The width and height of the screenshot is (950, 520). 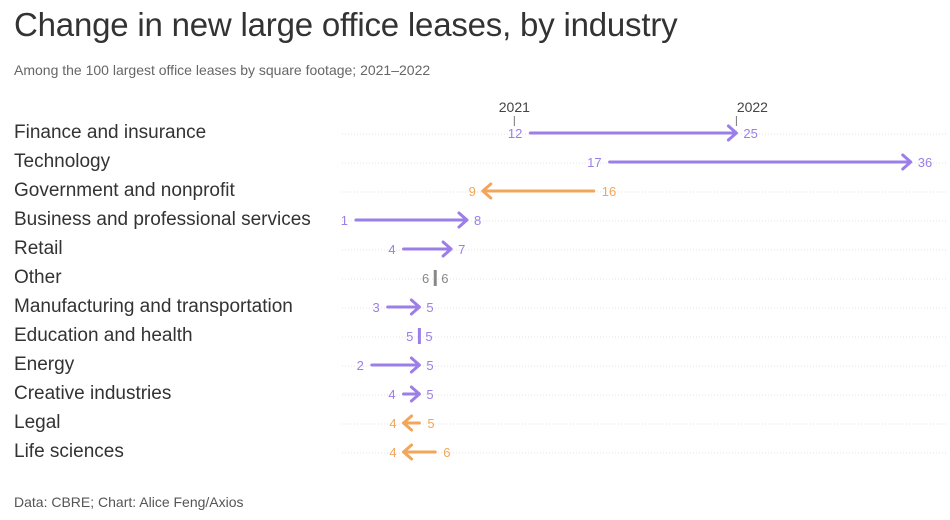 I want to click on category-label: Government and nonprofit, so click(x=124, y=190).